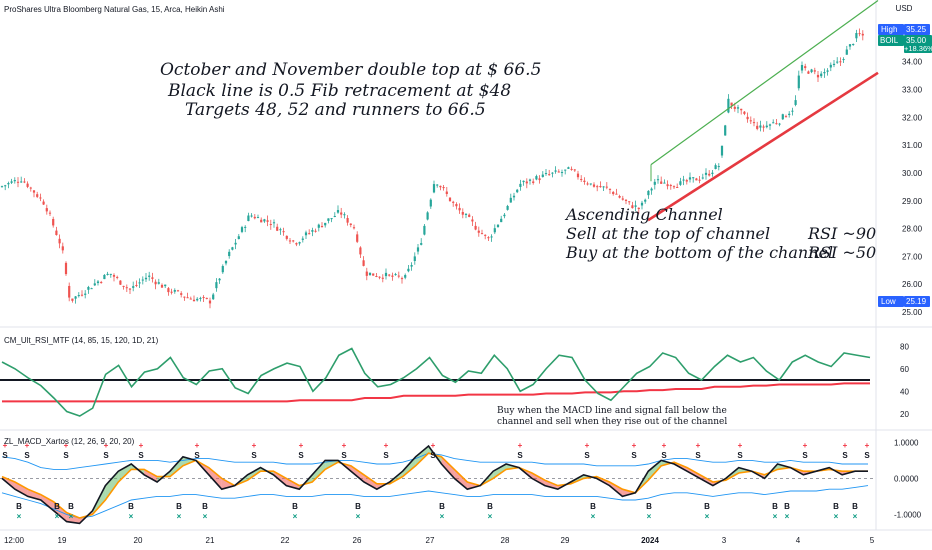  What do you see at coordinates (904, 8) in the screenshot?
I see `currency-label: USD` at bounding box center [904, 8].